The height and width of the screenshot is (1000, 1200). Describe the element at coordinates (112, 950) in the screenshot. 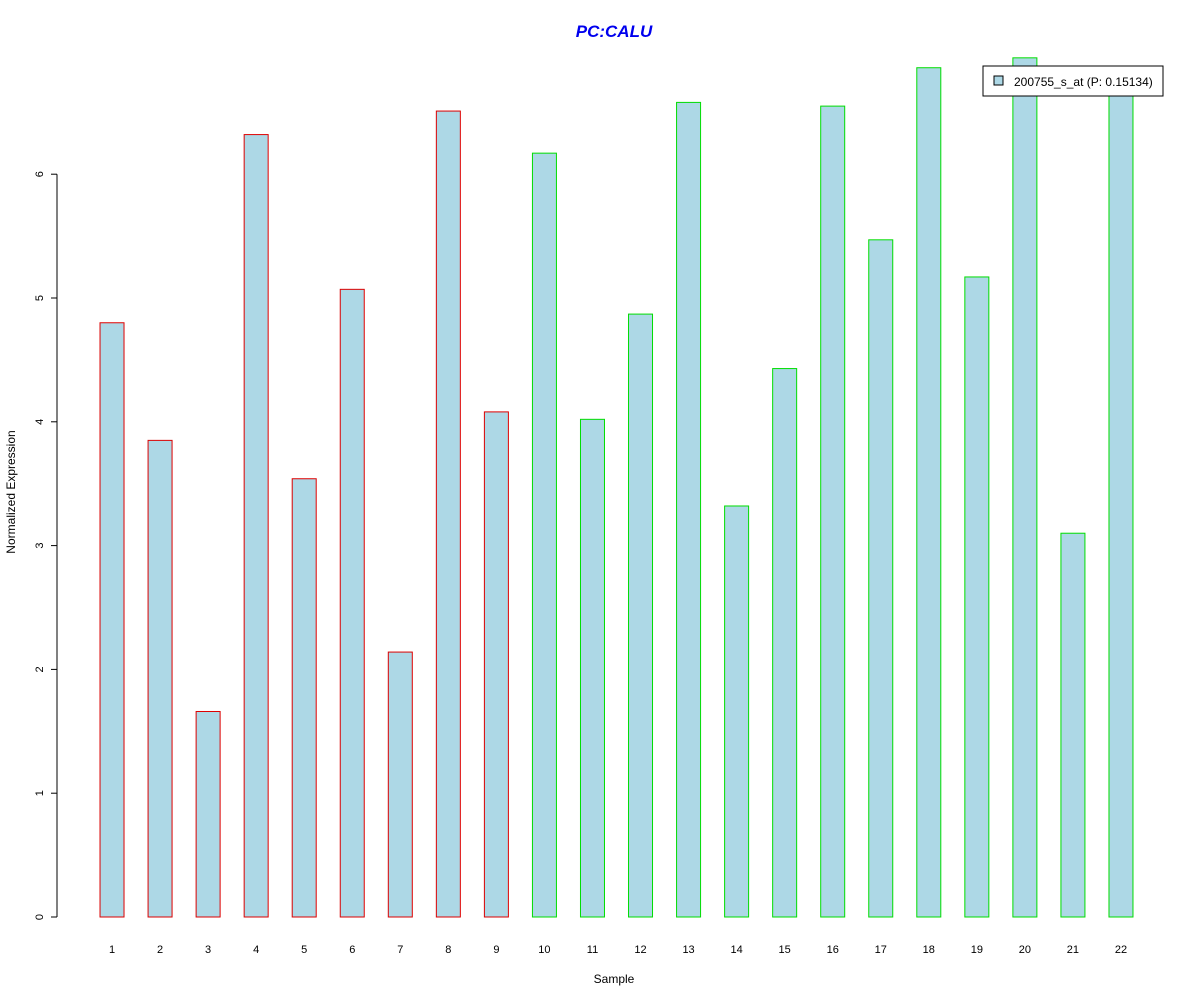

I see `x-tick-label: 1` at that location.